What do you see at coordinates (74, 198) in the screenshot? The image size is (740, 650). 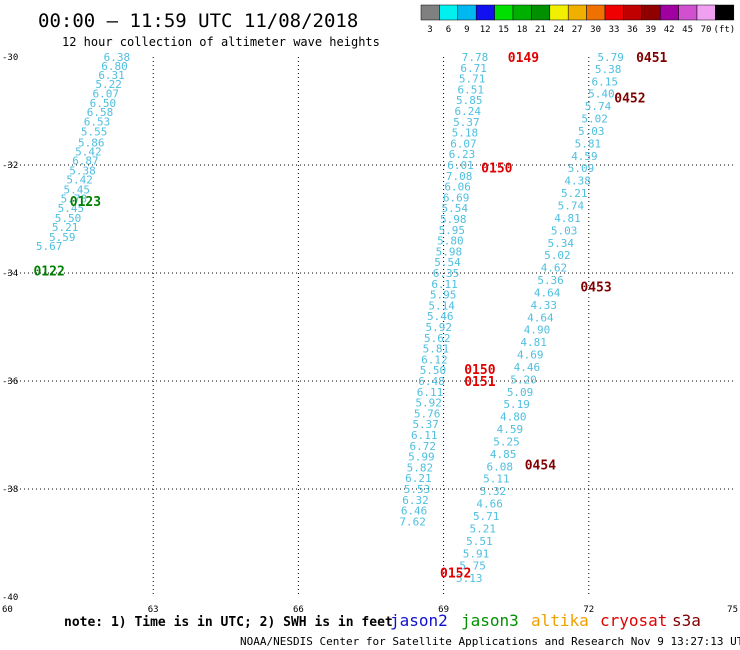 I see `wave-height-label: 5.78` at bounding box center [74, 198].